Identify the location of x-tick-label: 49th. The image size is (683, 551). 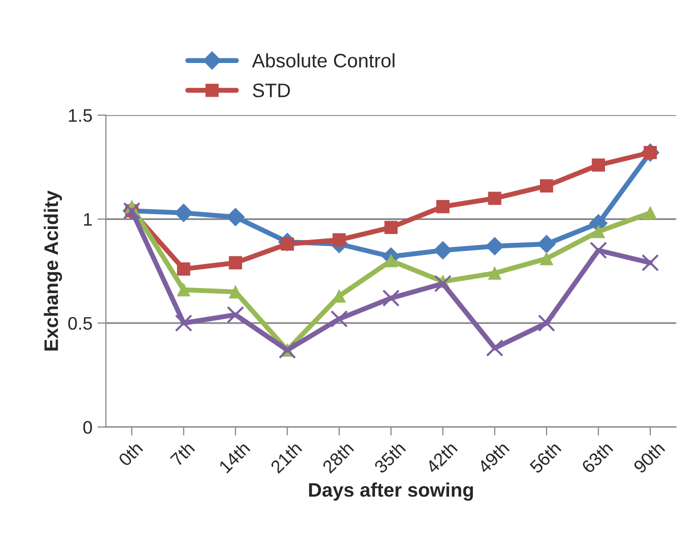
(493, 457).